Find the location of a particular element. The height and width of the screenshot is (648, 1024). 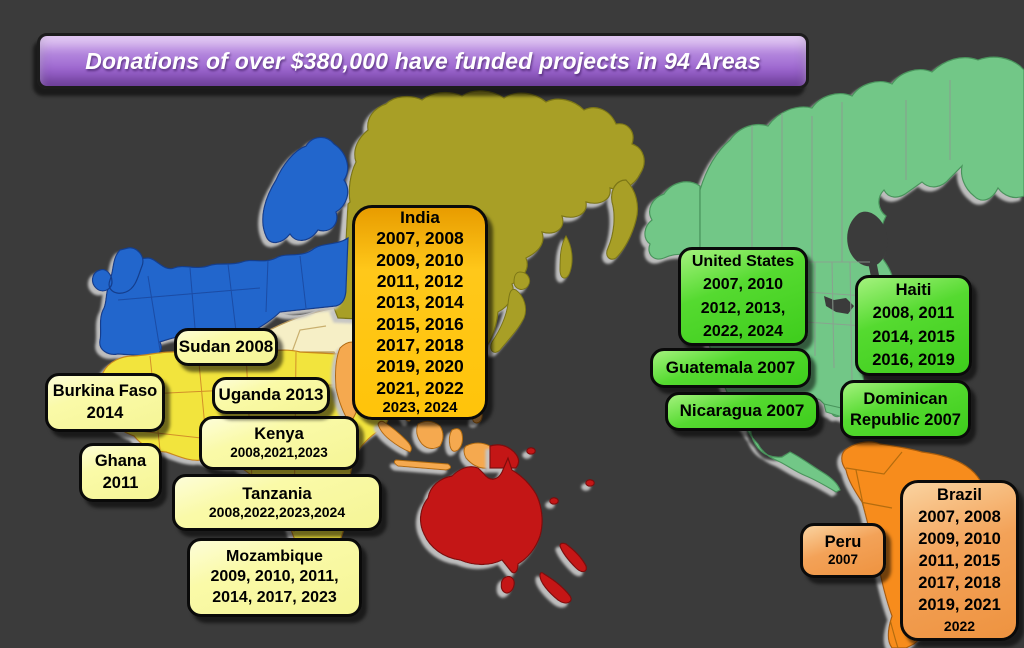

map-west-papua is located at coordinates (477, 455).